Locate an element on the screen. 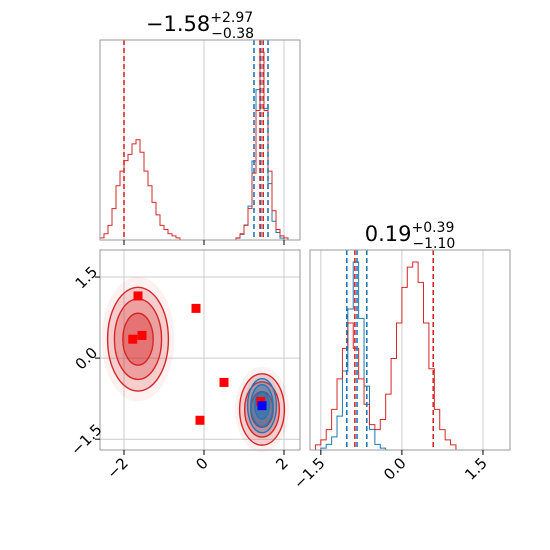 This screenshot has width=550, height=550. y-marginal-grid is located at coordinates (402, 350).